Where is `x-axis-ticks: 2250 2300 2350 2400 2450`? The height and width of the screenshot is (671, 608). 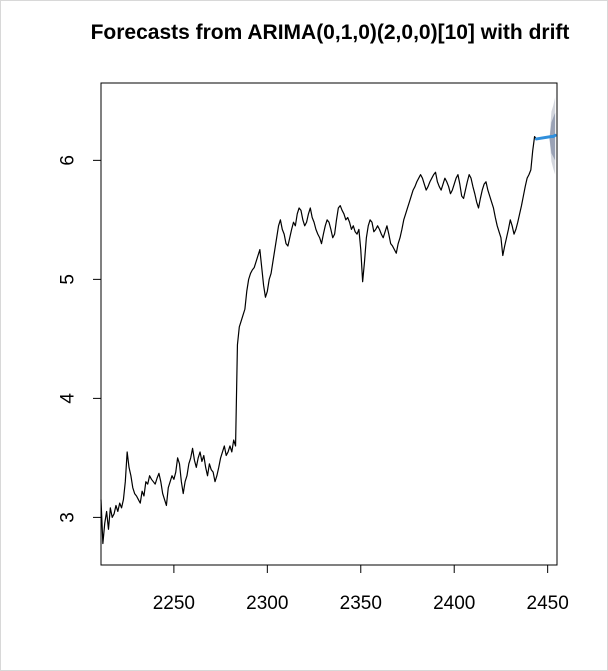
x-axis-ticks: 2250 2300 2350 2400 2450 is located at coordinates (361, 589).